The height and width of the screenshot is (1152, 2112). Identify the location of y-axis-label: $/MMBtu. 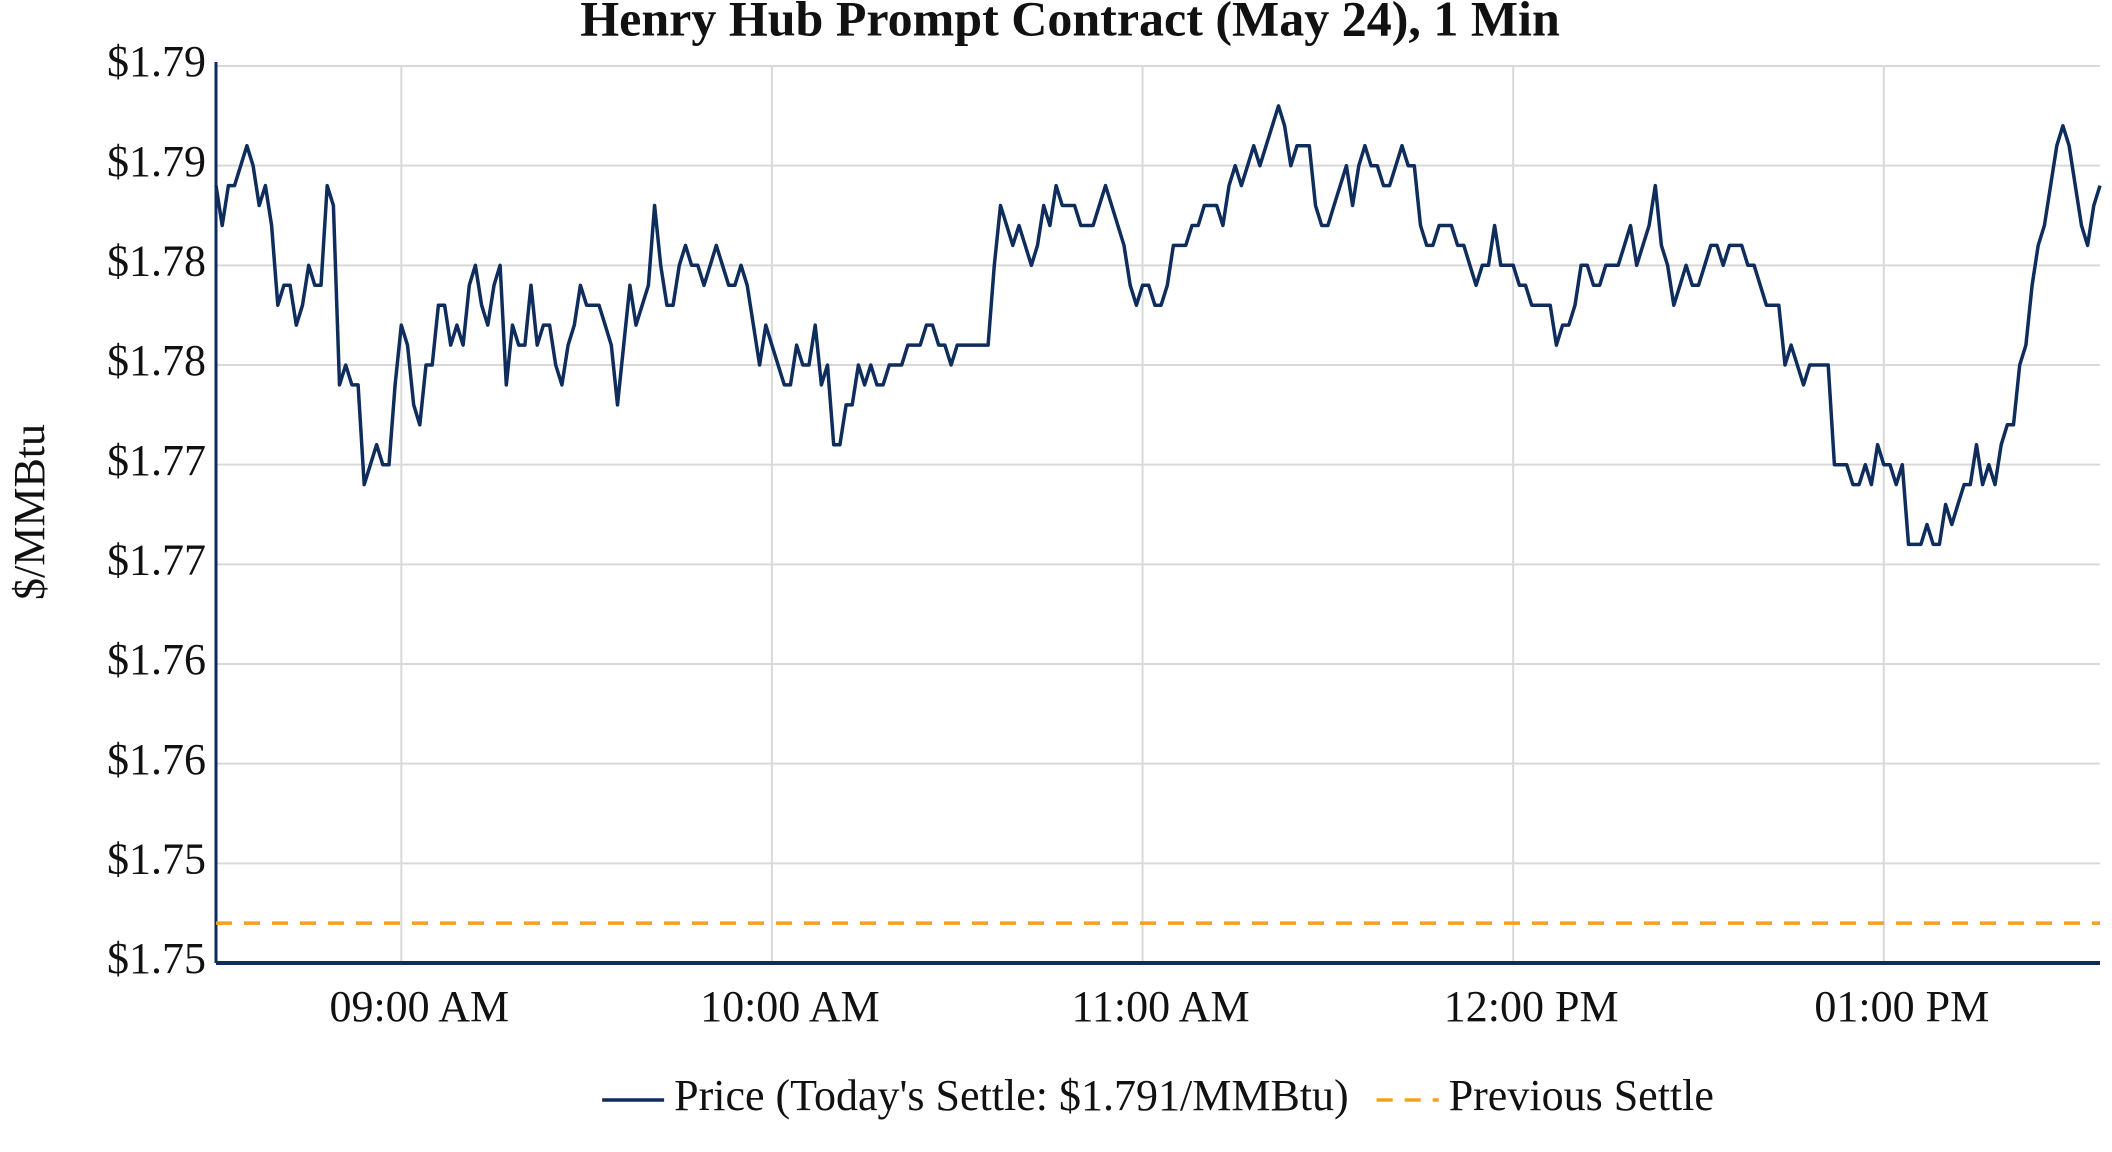
(29, 512).